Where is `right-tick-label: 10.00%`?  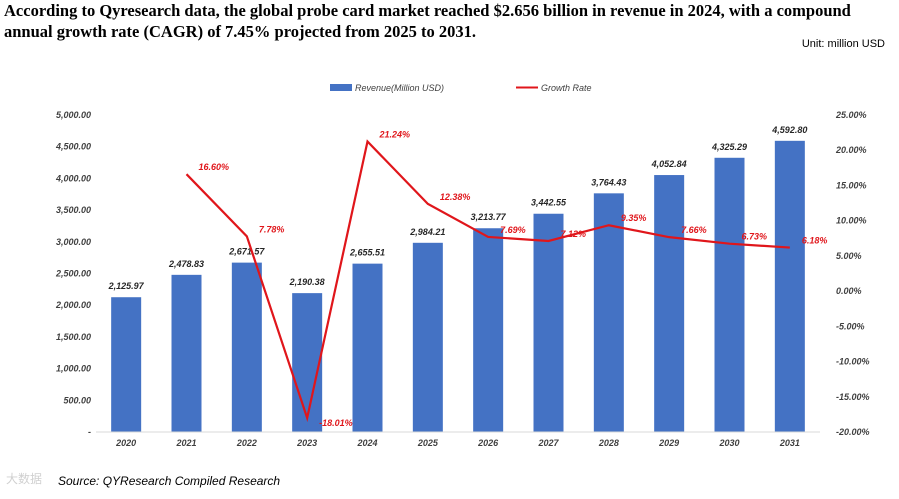 right-tick-label: 10.00% is located at coordinates (851, 221).